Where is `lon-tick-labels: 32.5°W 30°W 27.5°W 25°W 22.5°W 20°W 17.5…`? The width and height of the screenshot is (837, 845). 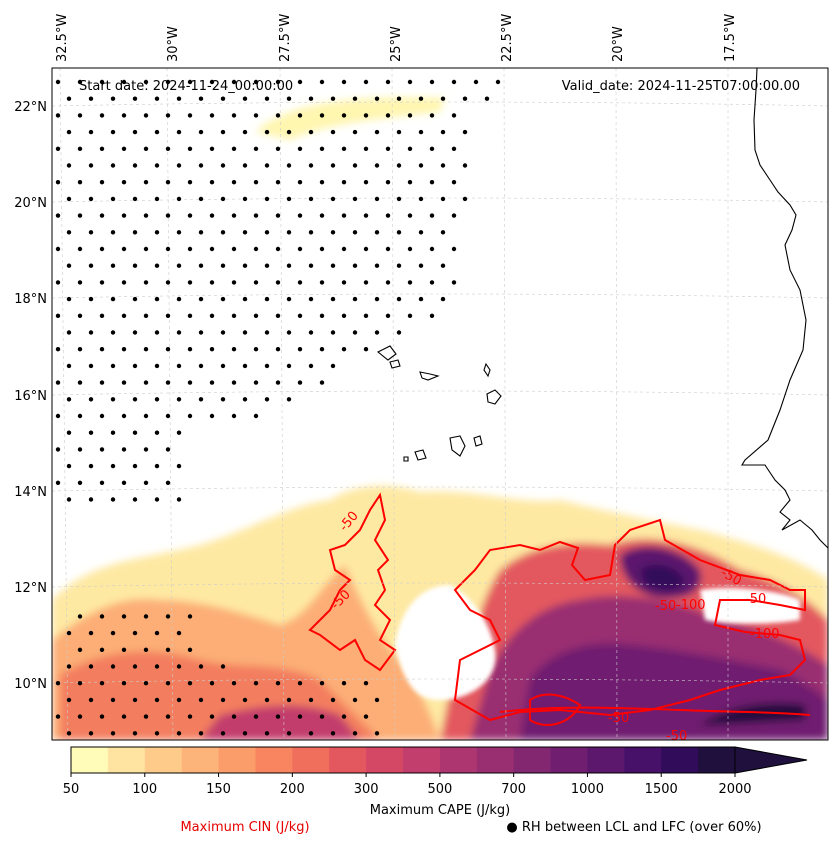 lon-tick-labels: 32.5°W 30°W 27.5°W 25°W 22.5°W 20°W 17.5… is located at coordinates (396, 38).